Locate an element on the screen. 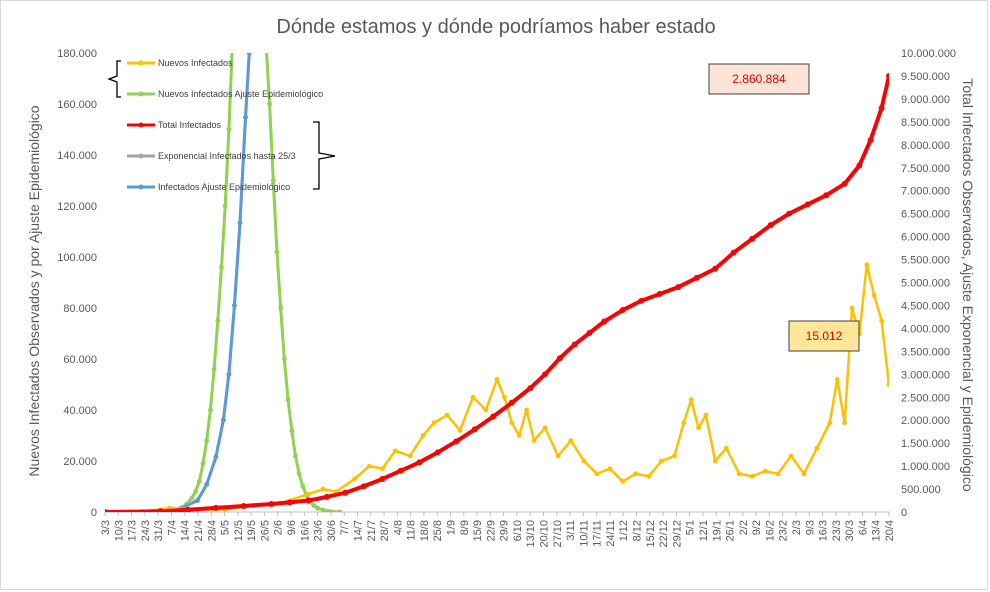 This screenshot has width=990, height=592. callout-label: 2.860.884 is located at coordinates (759, 79).